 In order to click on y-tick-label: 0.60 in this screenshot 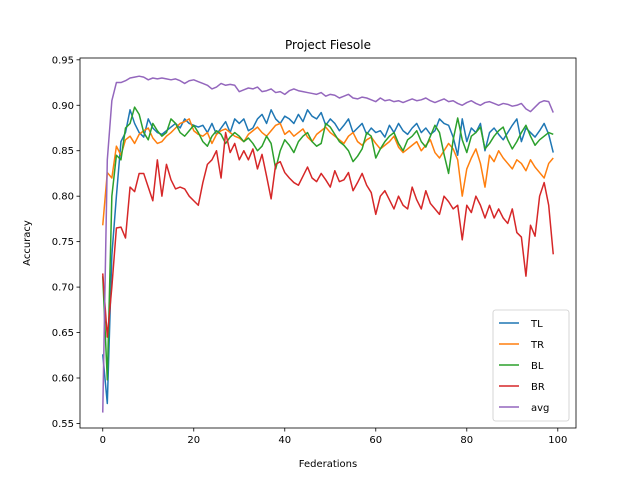, I will do `click(63, 379)`.